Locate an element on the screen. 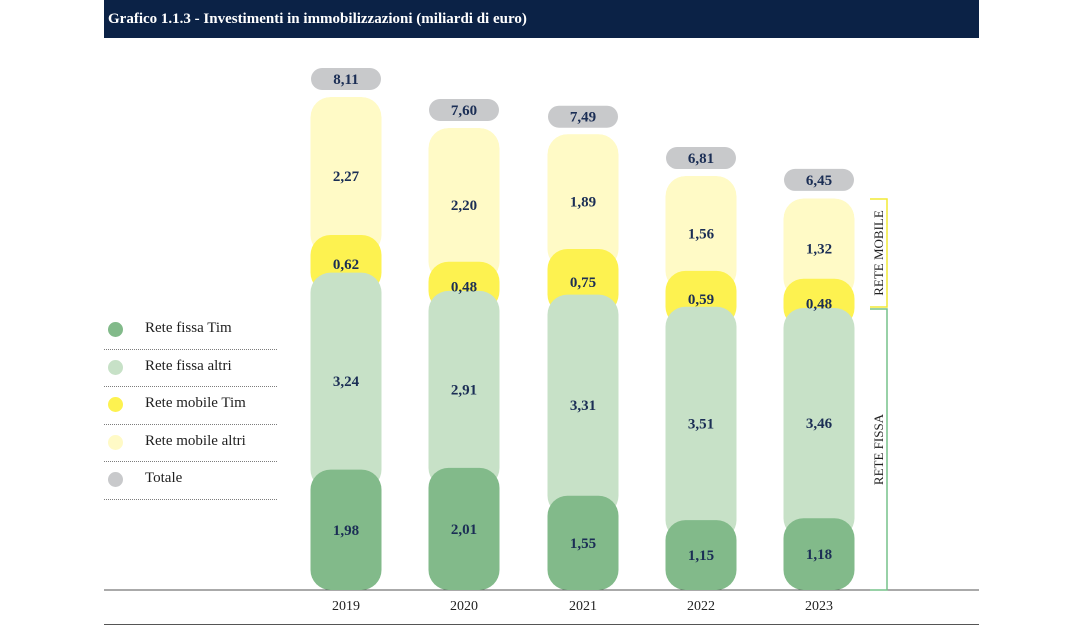 This screenshot has width=1074, height=628. legend-label-rete-fissa-altri: Rete fissa altri is located at coordinates (188, 365).